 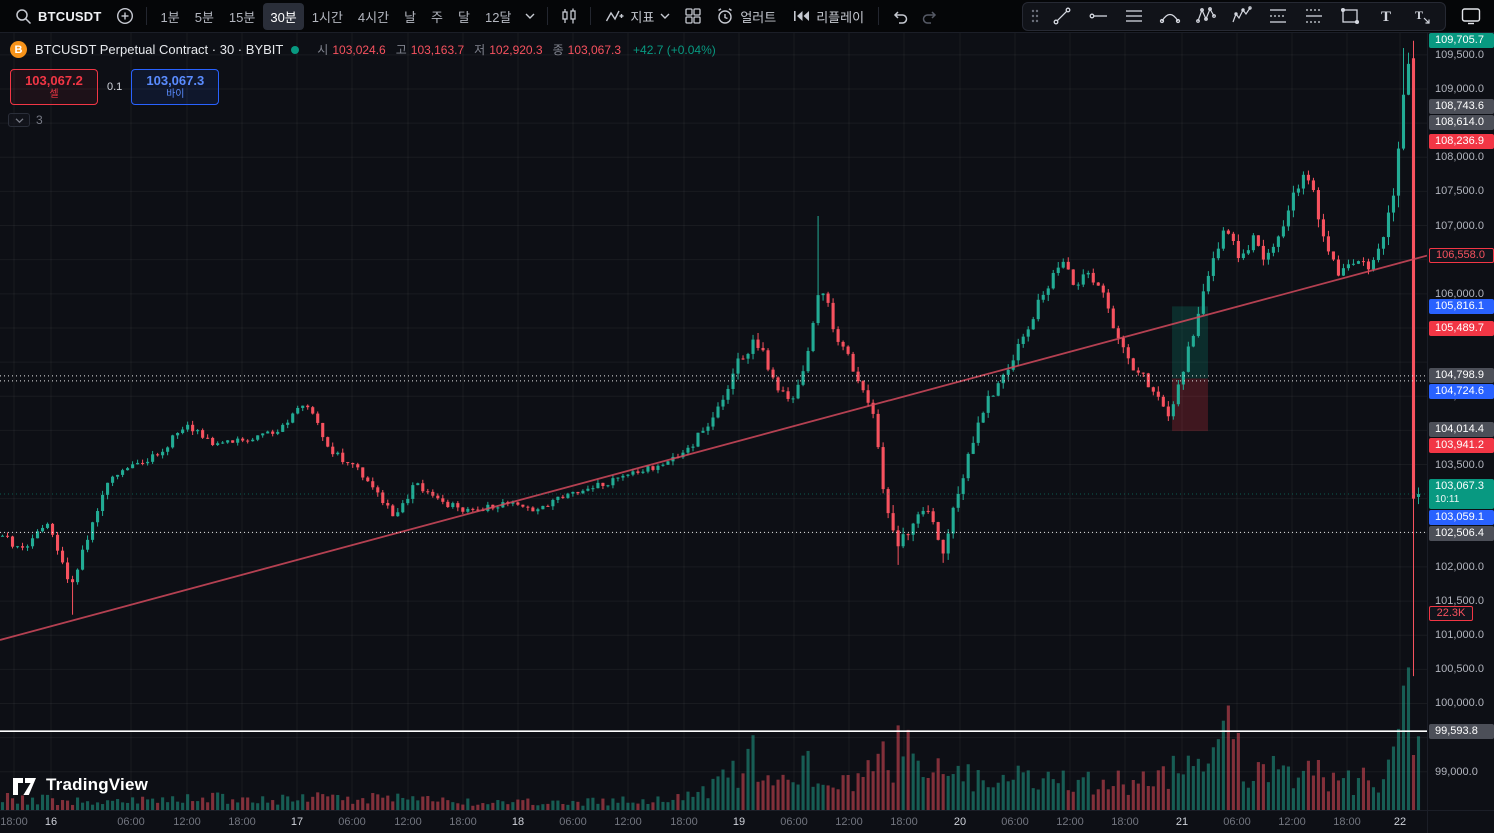 What do you see at coordinates (1350, 16) in the screenshot?
I see `rectangle-tool` at bounding box center [1350, 16].